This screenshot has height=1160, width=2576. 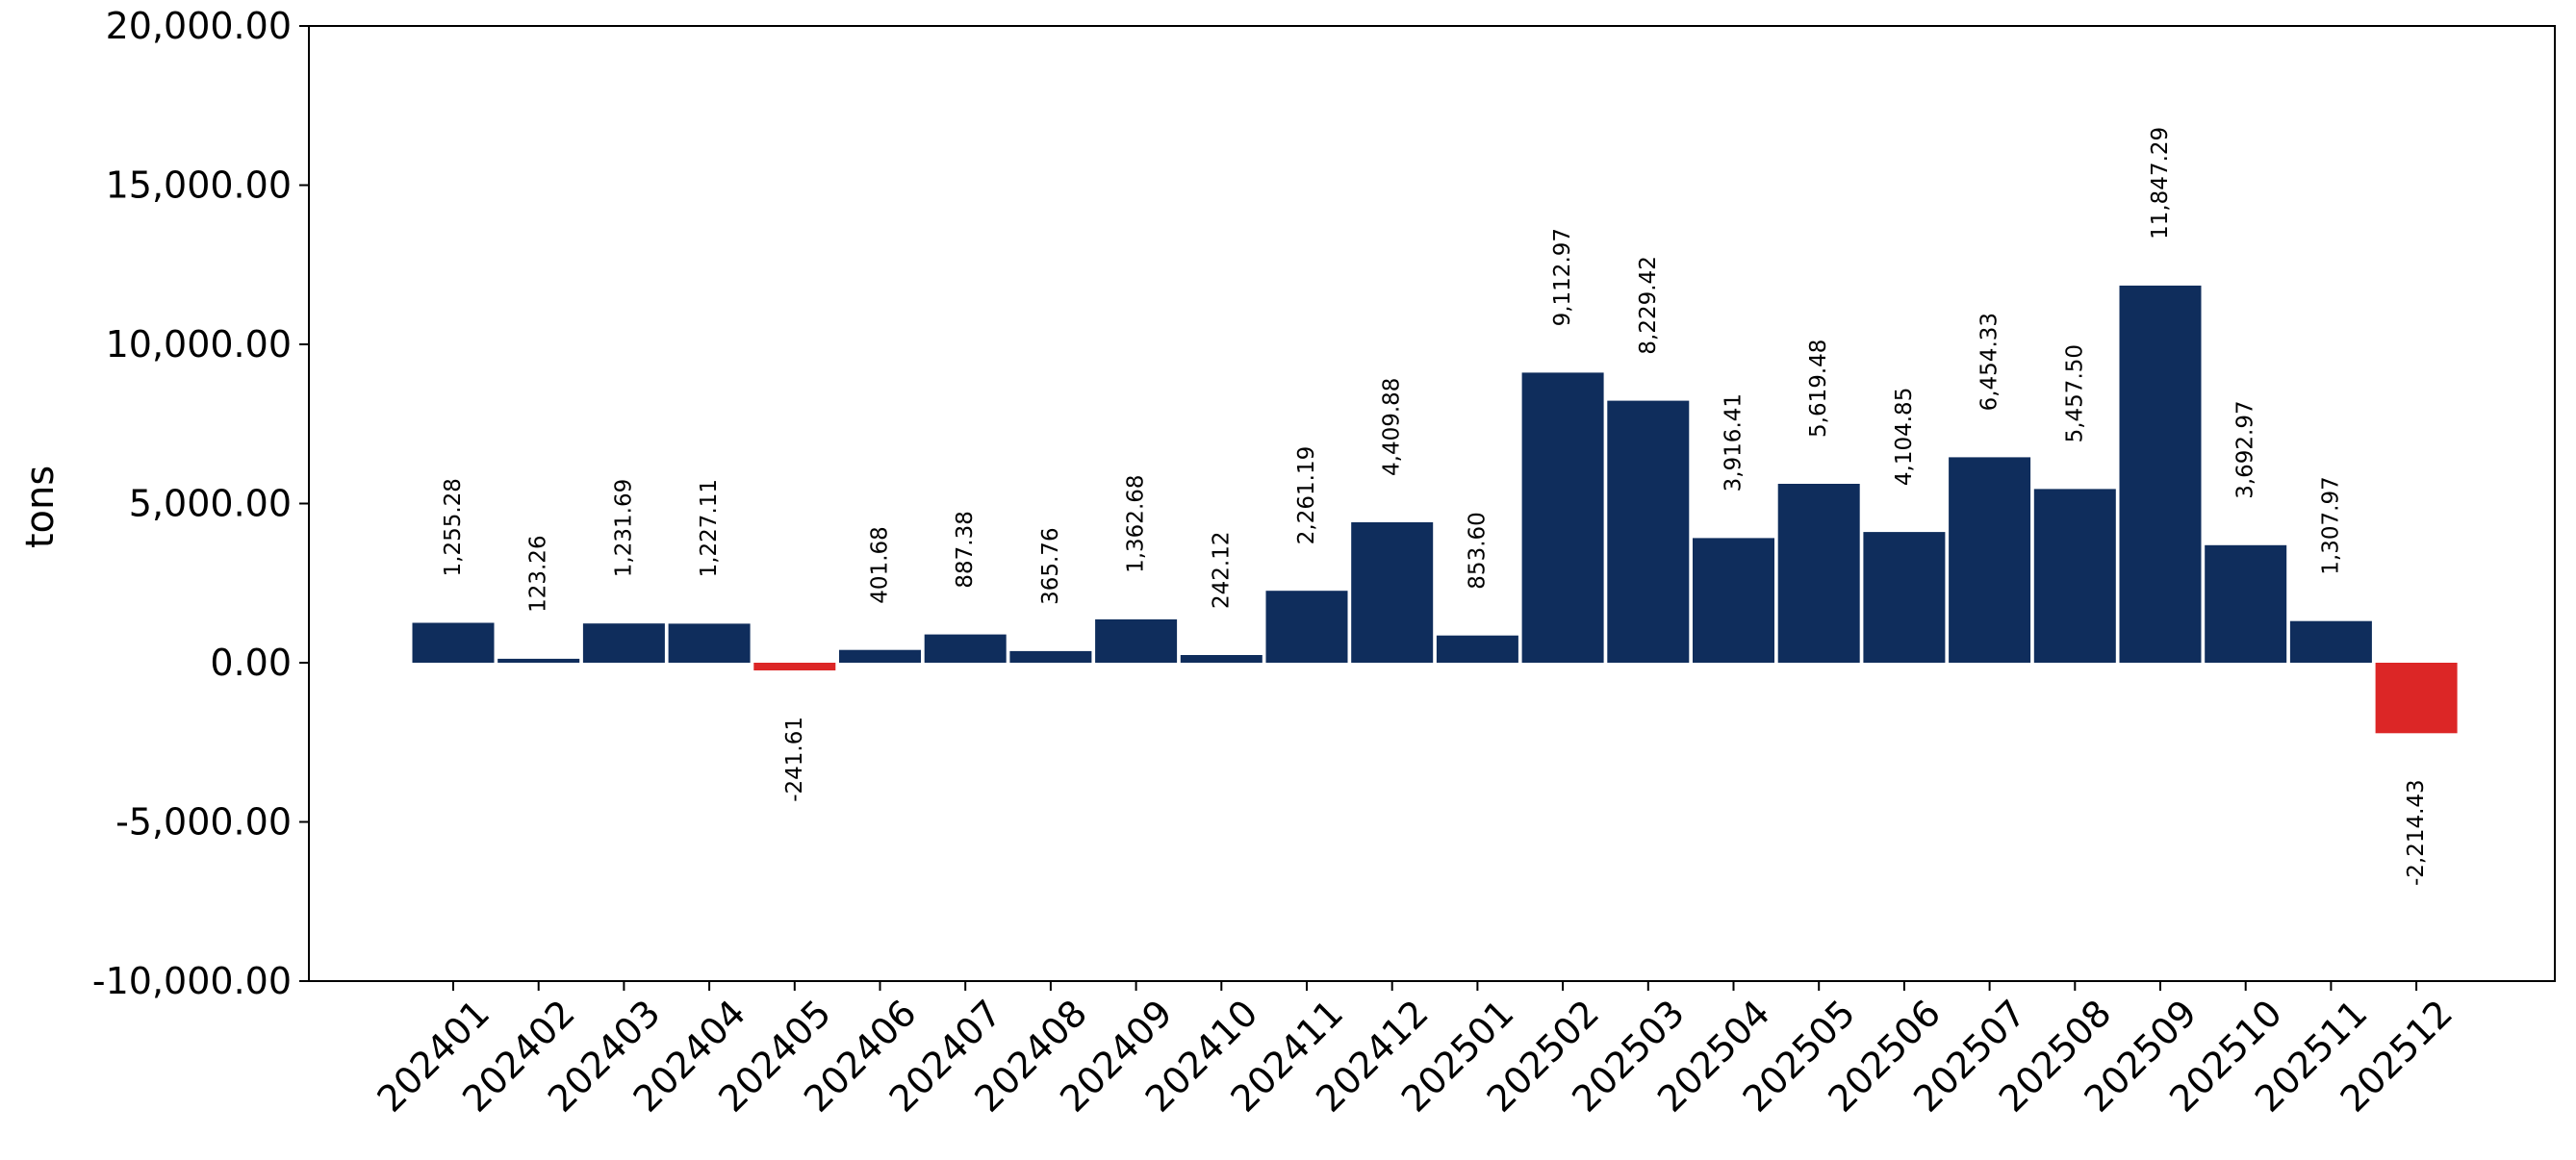 What do you see at coordinates (1989, 362) in the screenshot?
I see `data-label-202507: 6,454.33` at bounding box center [1989, 362].